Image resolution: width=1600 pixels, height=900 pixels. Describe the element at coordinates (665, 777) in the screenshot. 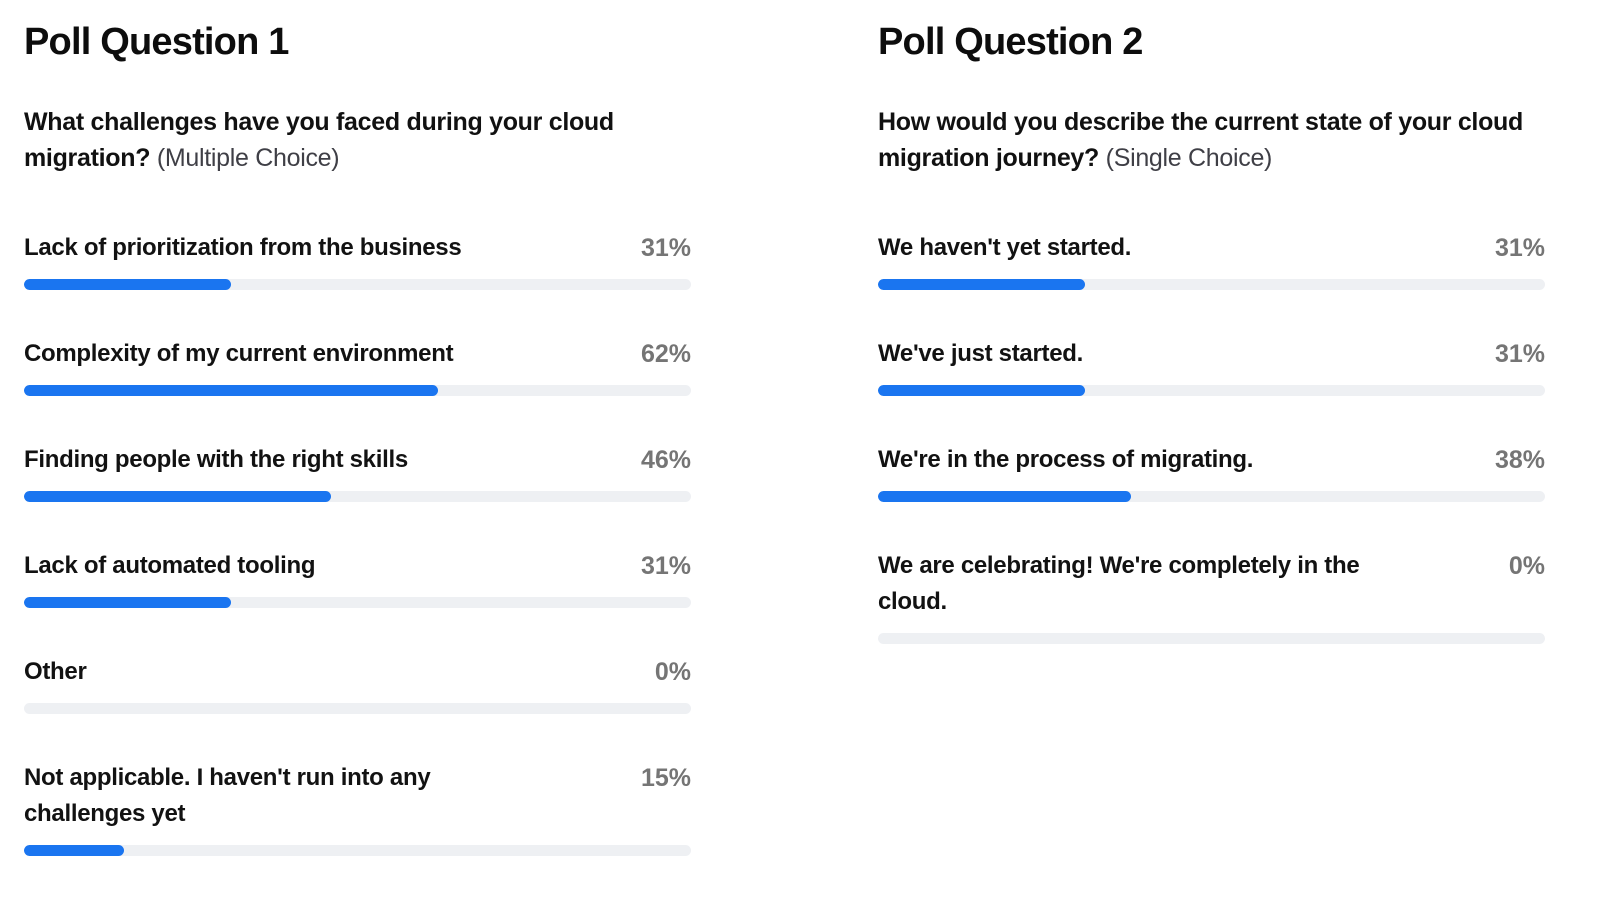

I see `option-percent: 15%` at that location.